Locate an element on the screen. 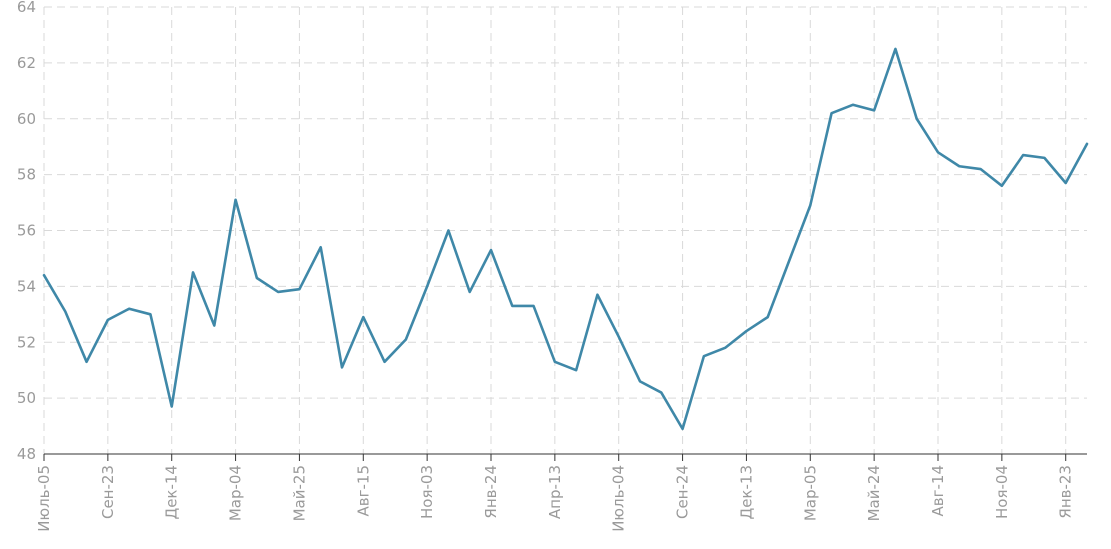  x-tick-label: Июль-04 is located at coordinates (619, 498).